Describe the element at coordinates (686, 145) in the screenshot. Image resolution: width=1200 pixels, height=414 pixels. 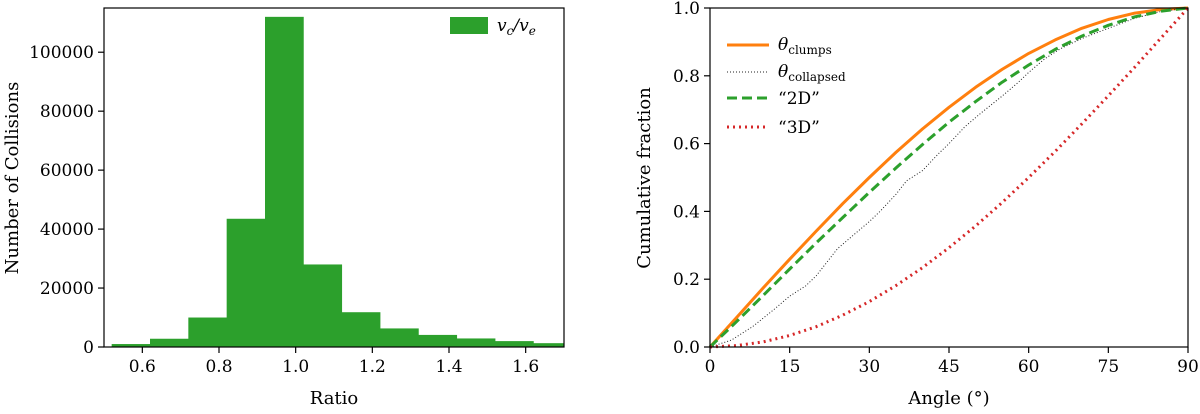
I see `y-tick-label: 0.6` at that location.